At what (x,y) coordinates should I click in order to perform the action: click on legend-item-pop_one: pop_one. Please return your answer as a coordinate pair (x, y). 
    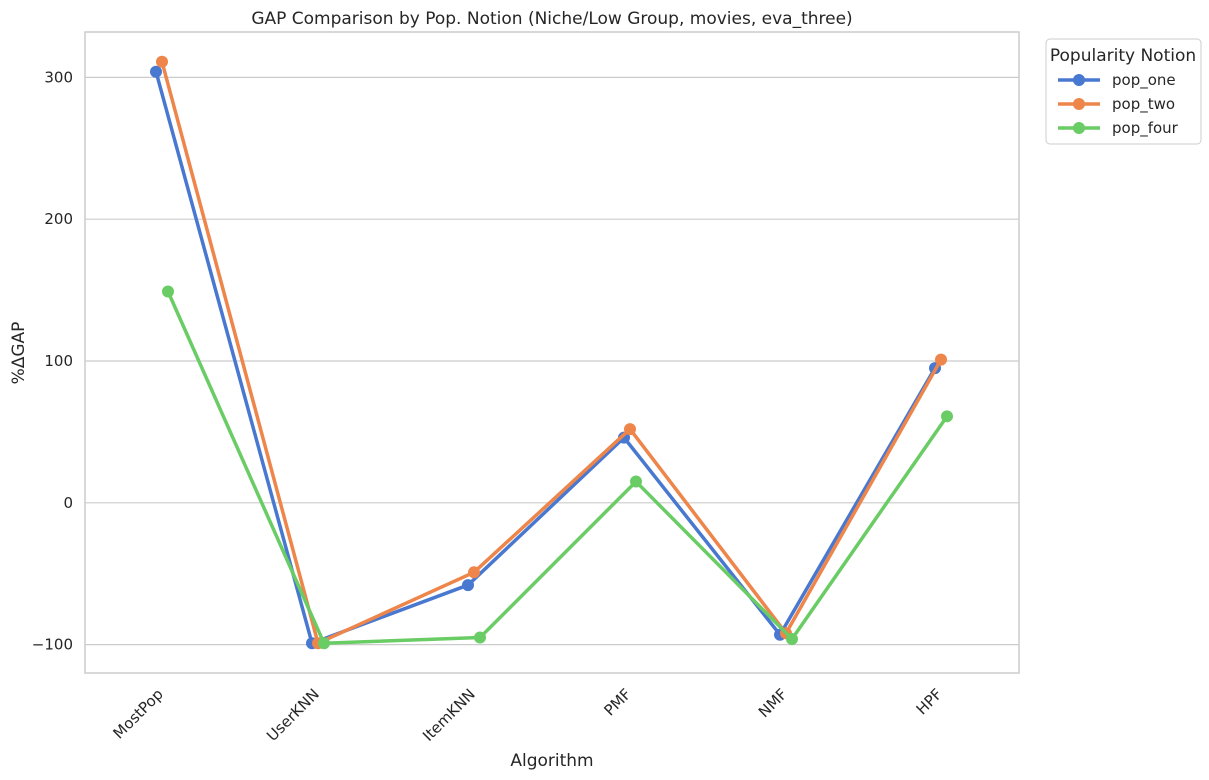
    Looking at the image, I should click on (1117, 80).